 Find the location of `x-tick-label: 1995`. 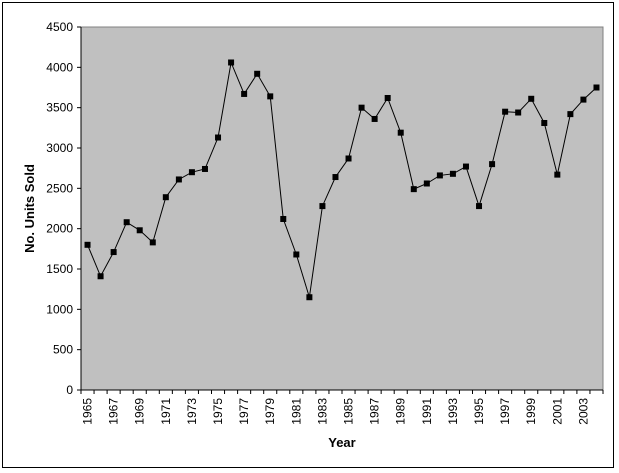

x-tick-label: 1995 is located at coordinates (479, 411).